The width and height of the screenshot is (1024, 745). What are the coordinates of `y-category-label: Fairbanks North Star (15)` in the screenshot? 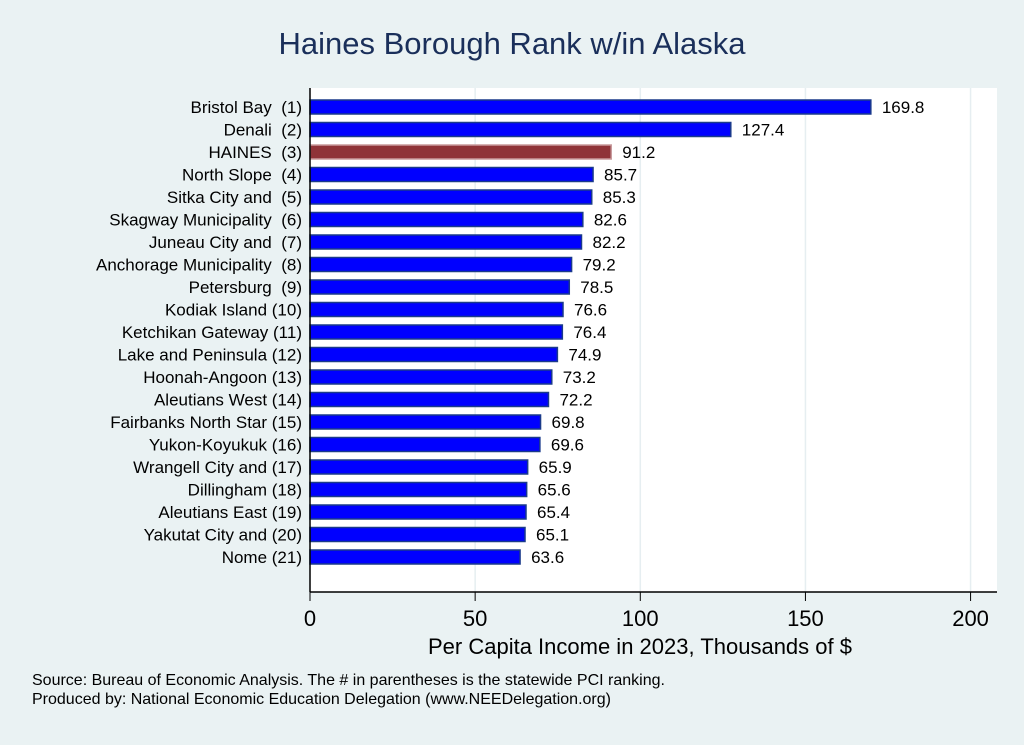 It's located at (206, 422).